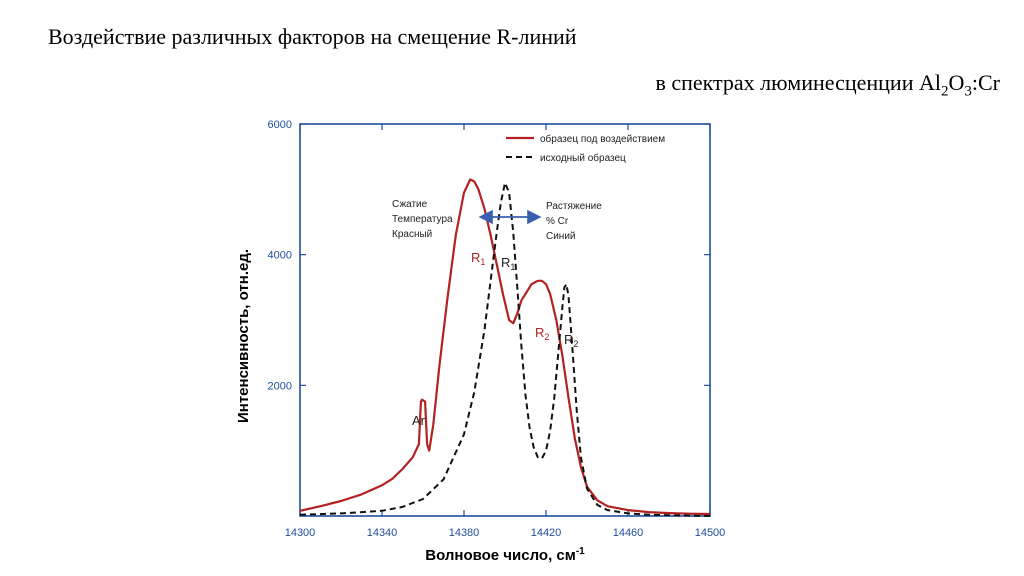 The image size is (1024, 576). I want to click on right-ann-line-2: % Cr, so click(557, 221).